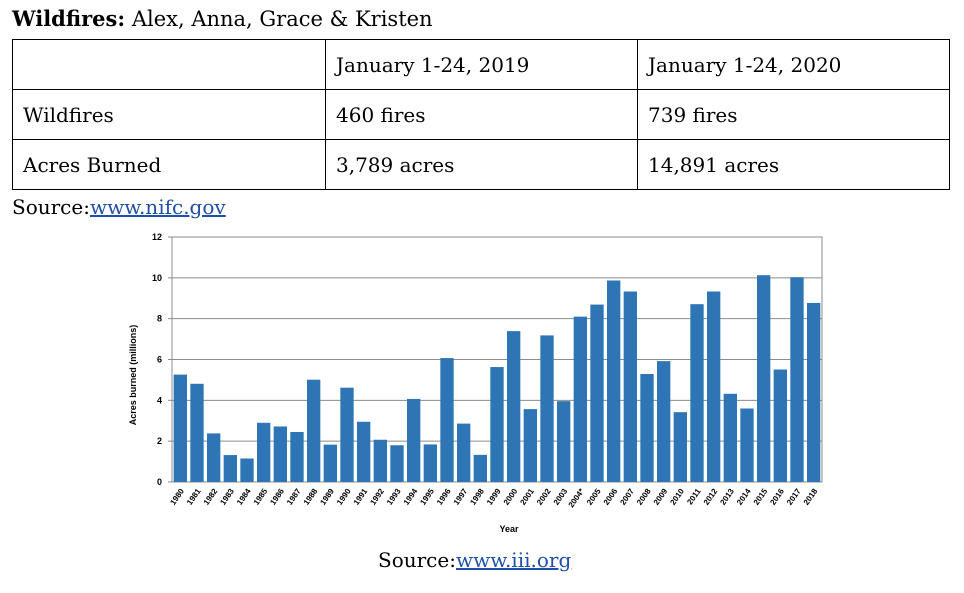  What do you see at coordinates (159, 319) in the screenshot?
I see `y-tick-label: 8` at bounding box center [159, 319].